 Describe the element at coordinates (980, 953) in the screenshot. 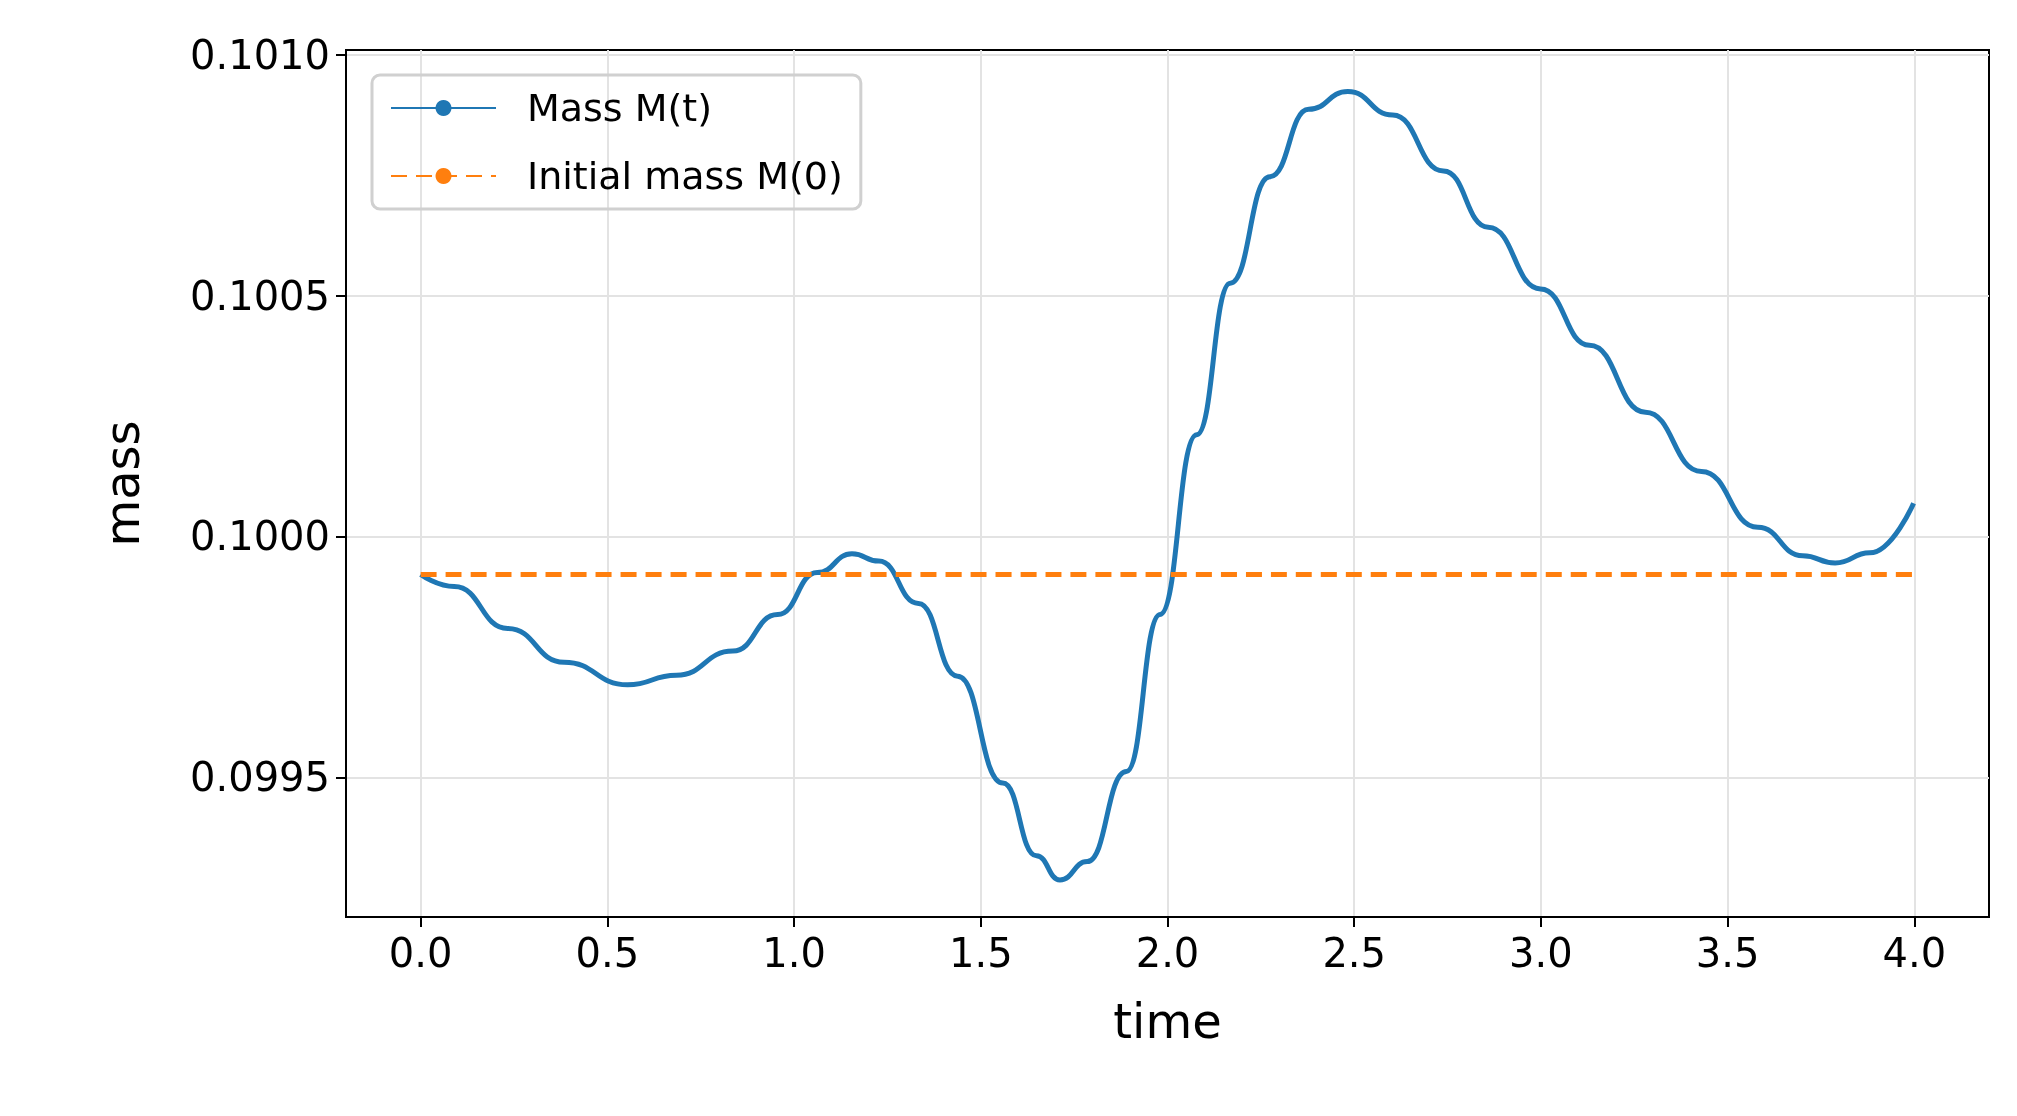

I see `x-tick-label: 1.5` at that location.